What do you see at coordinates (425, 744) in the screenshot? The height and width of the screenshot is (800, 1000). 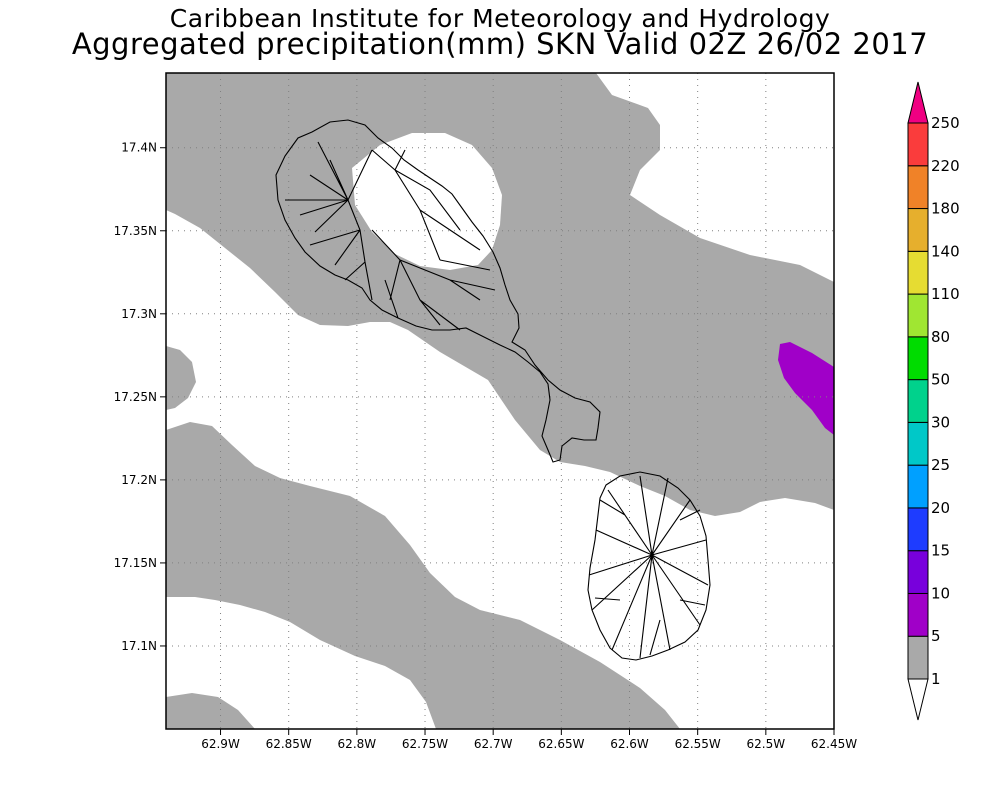 I see `x-tick-label: 62.75W` at bounding box center [425, 744].